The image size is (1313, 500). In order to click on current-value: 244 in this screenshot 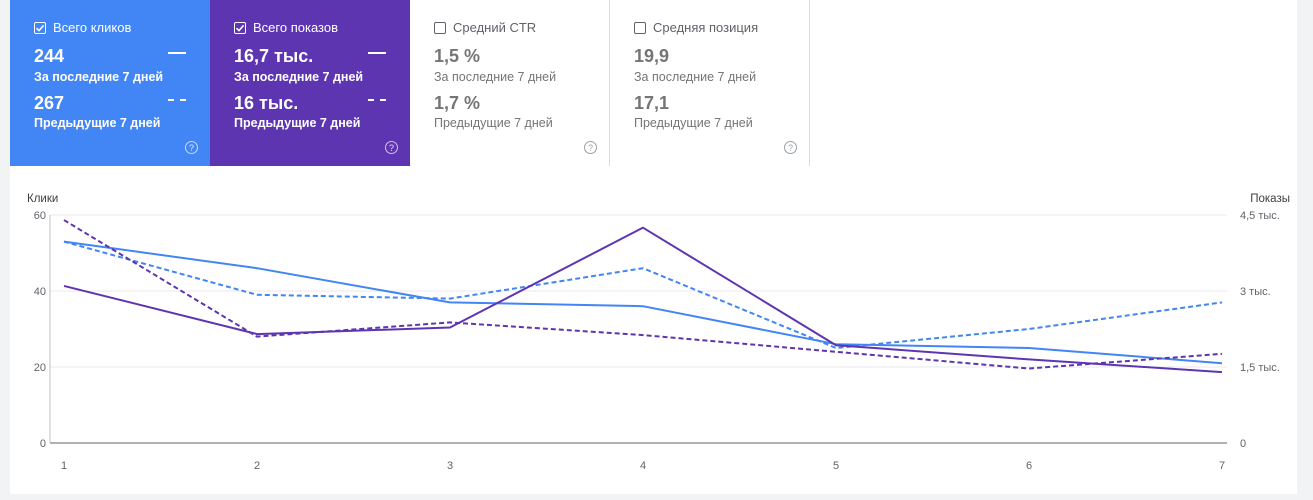, I will do `click(49, 56)`.